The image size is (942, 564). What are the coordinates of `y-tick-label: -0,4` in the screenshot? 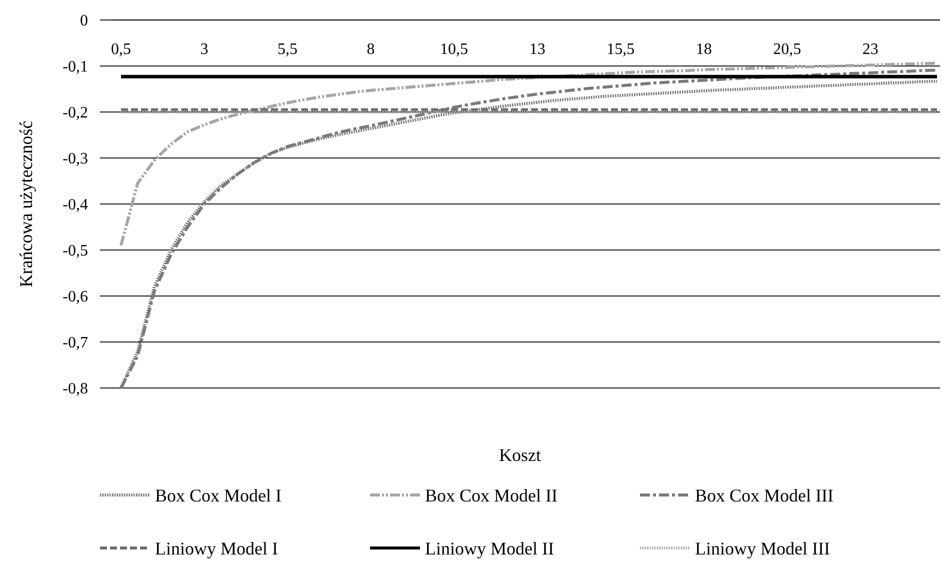 It's located at (75, 205).